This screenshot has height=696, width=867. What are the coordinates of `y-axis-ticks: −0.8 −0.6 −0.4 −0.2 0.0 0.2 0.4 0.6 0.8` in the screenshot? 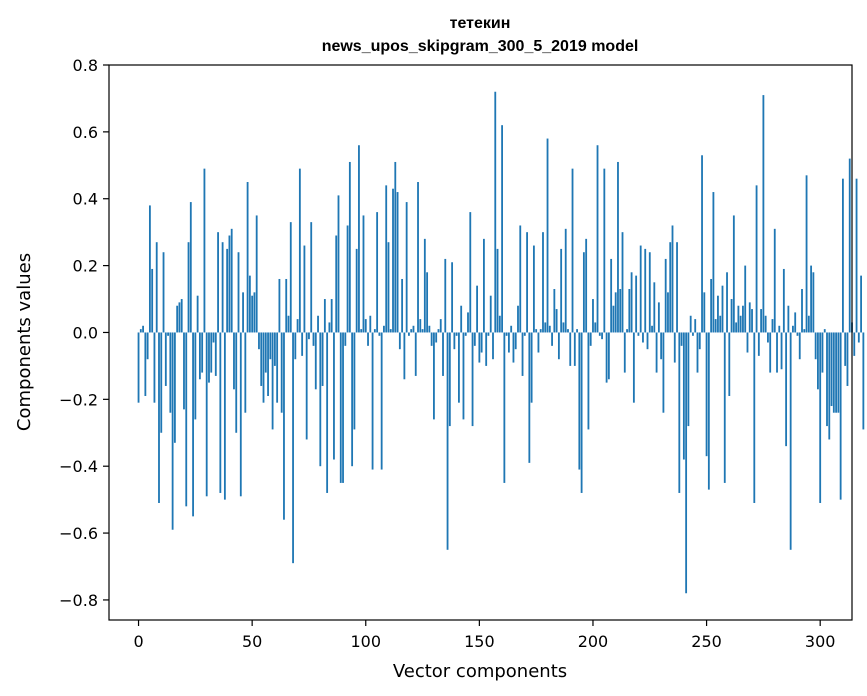 It's located at (84, 333).